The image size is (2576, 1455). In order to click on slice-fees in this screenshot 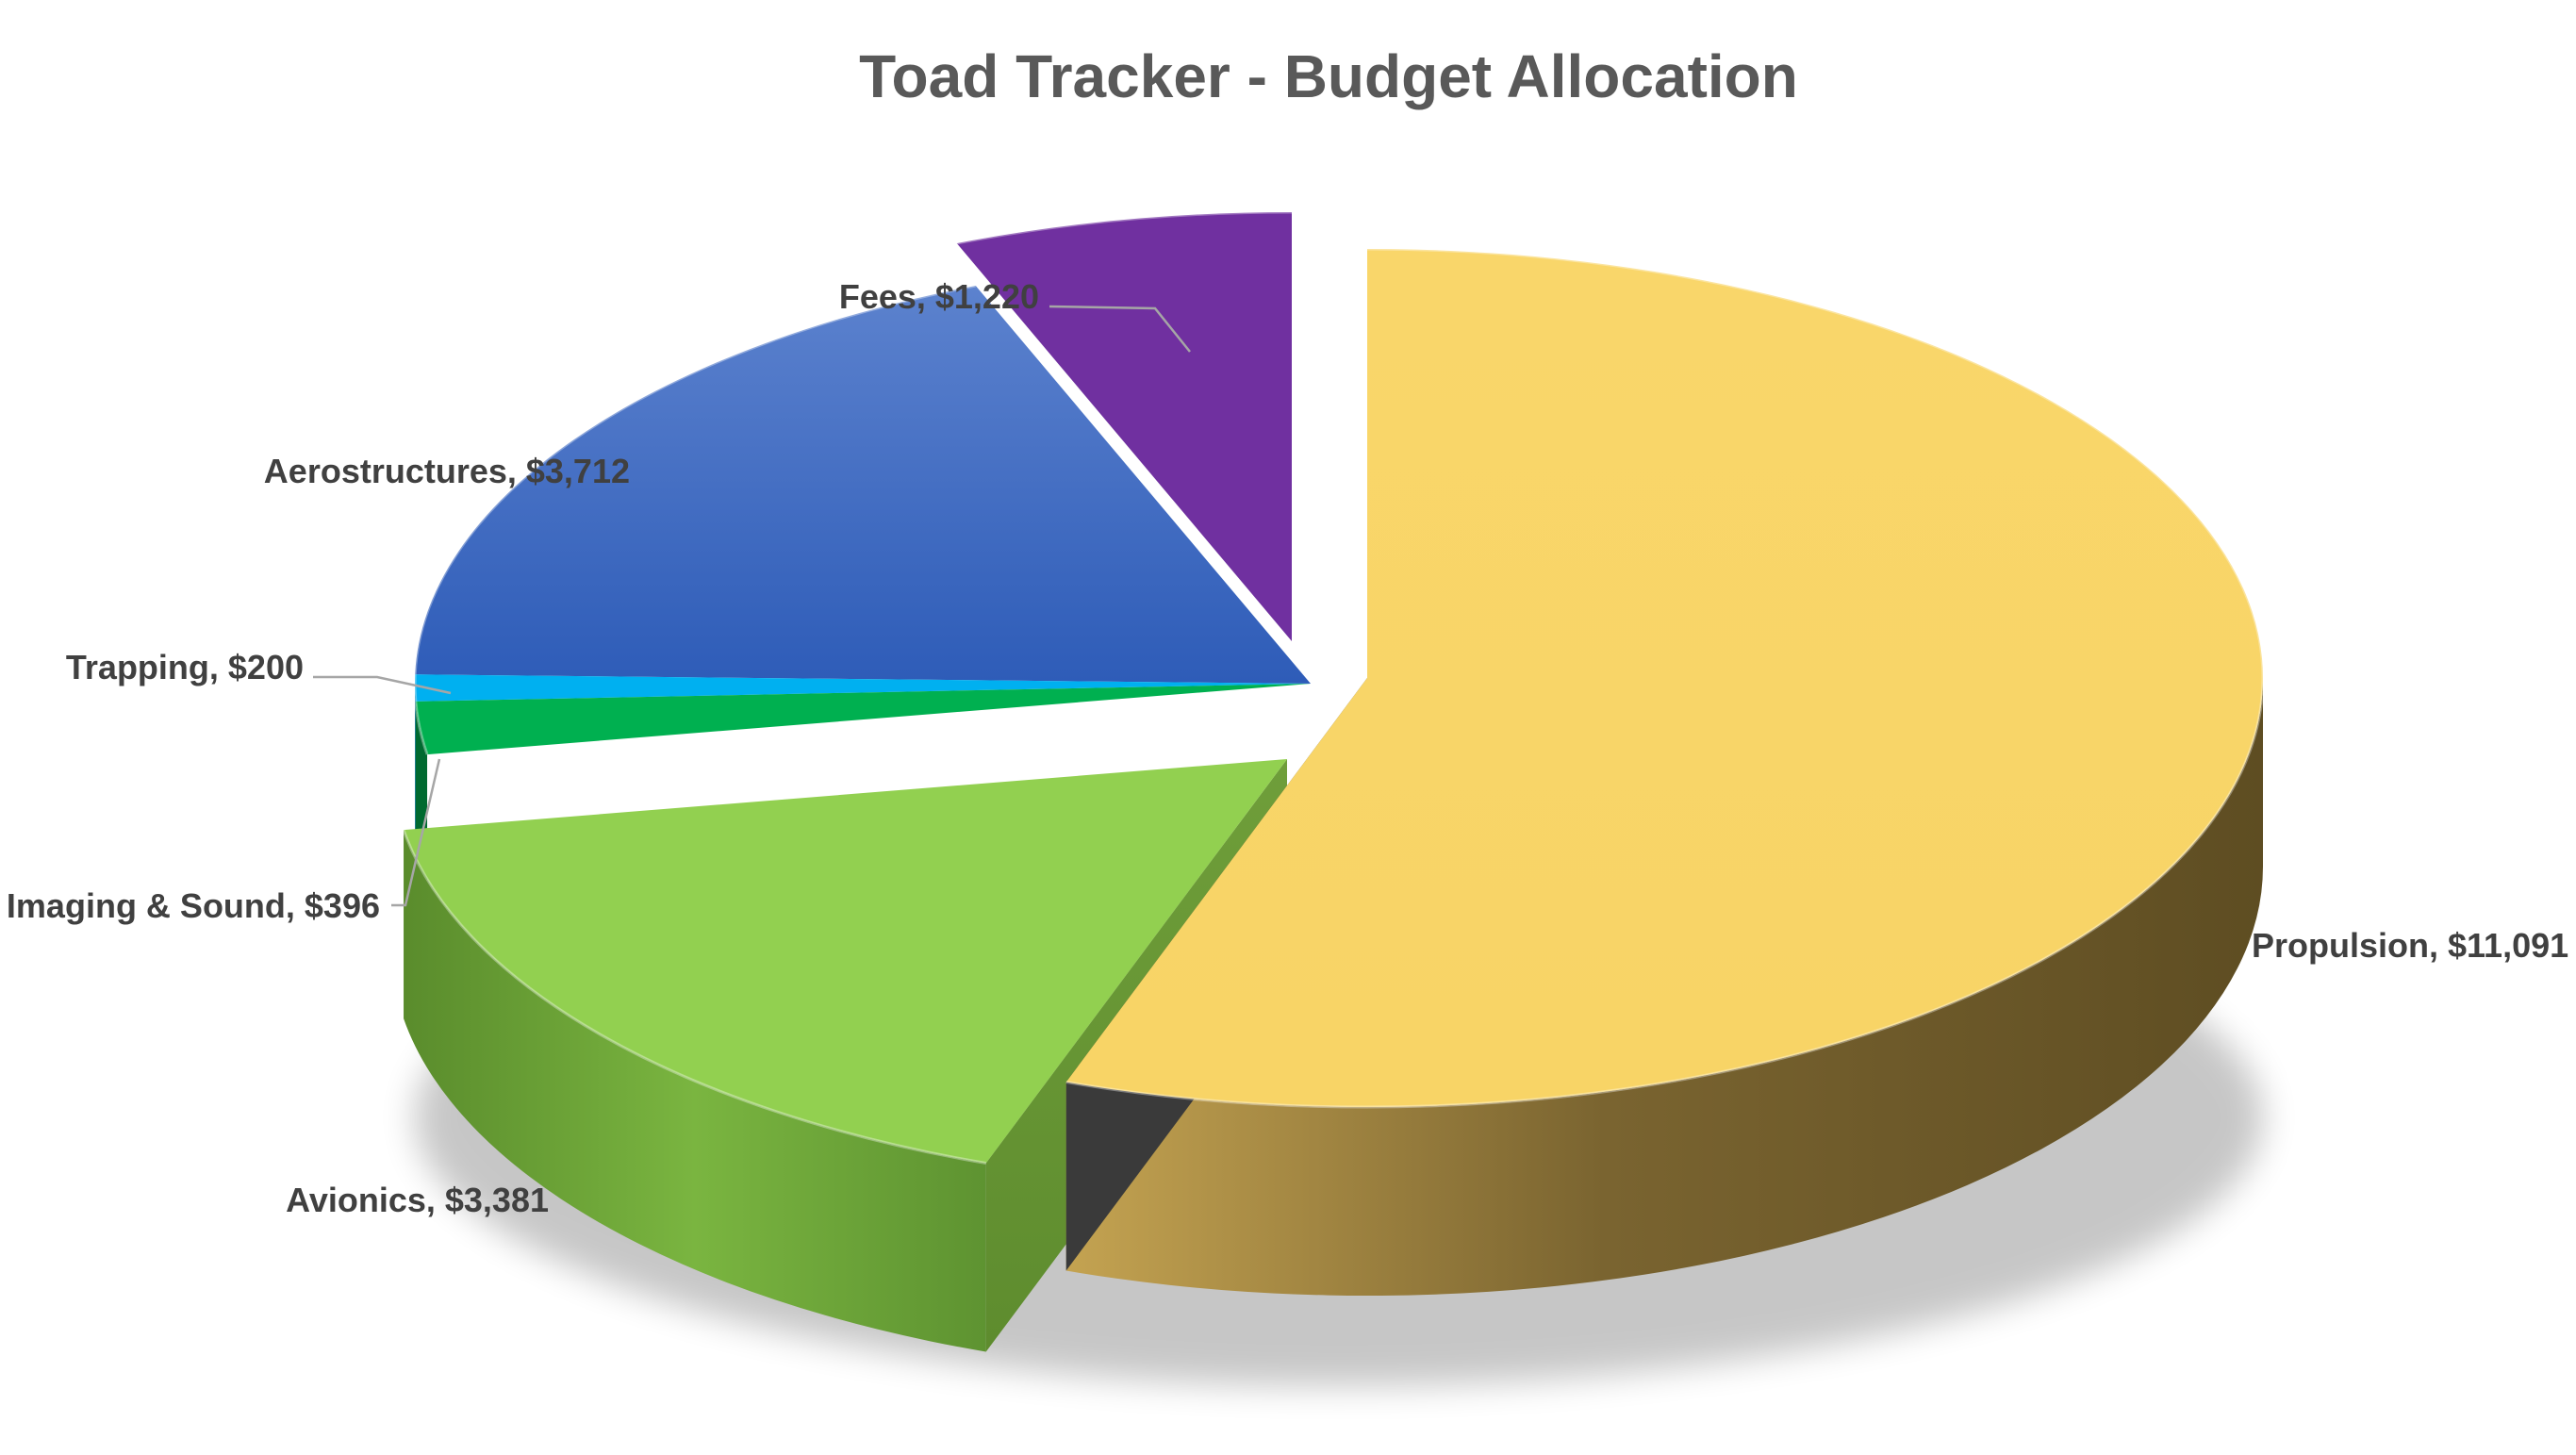, I will do `click(1124, 425)`.